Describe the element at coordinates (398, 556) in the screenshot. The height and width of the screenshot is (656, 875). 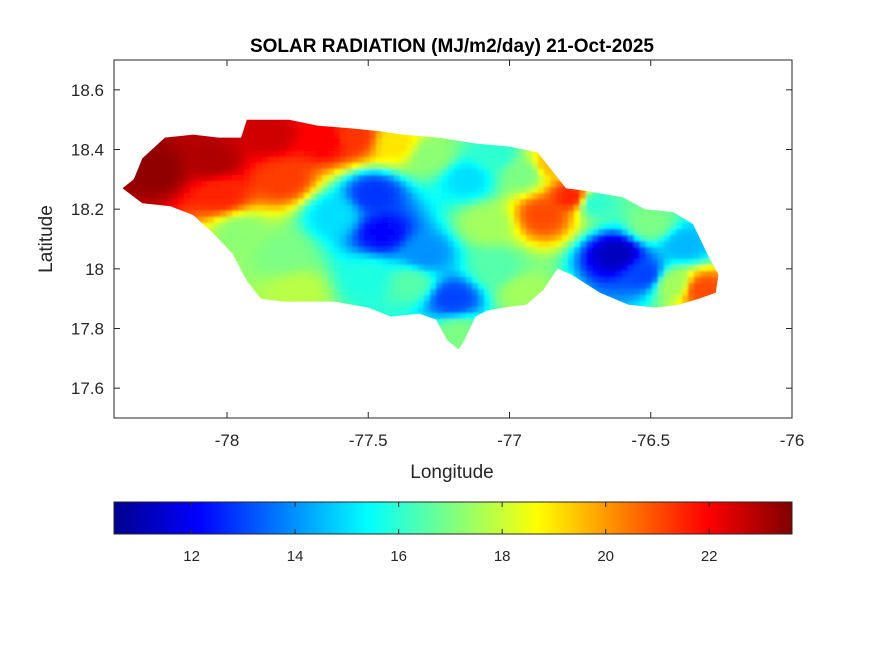
I see `colorbar-tick-label: 16` at that location.